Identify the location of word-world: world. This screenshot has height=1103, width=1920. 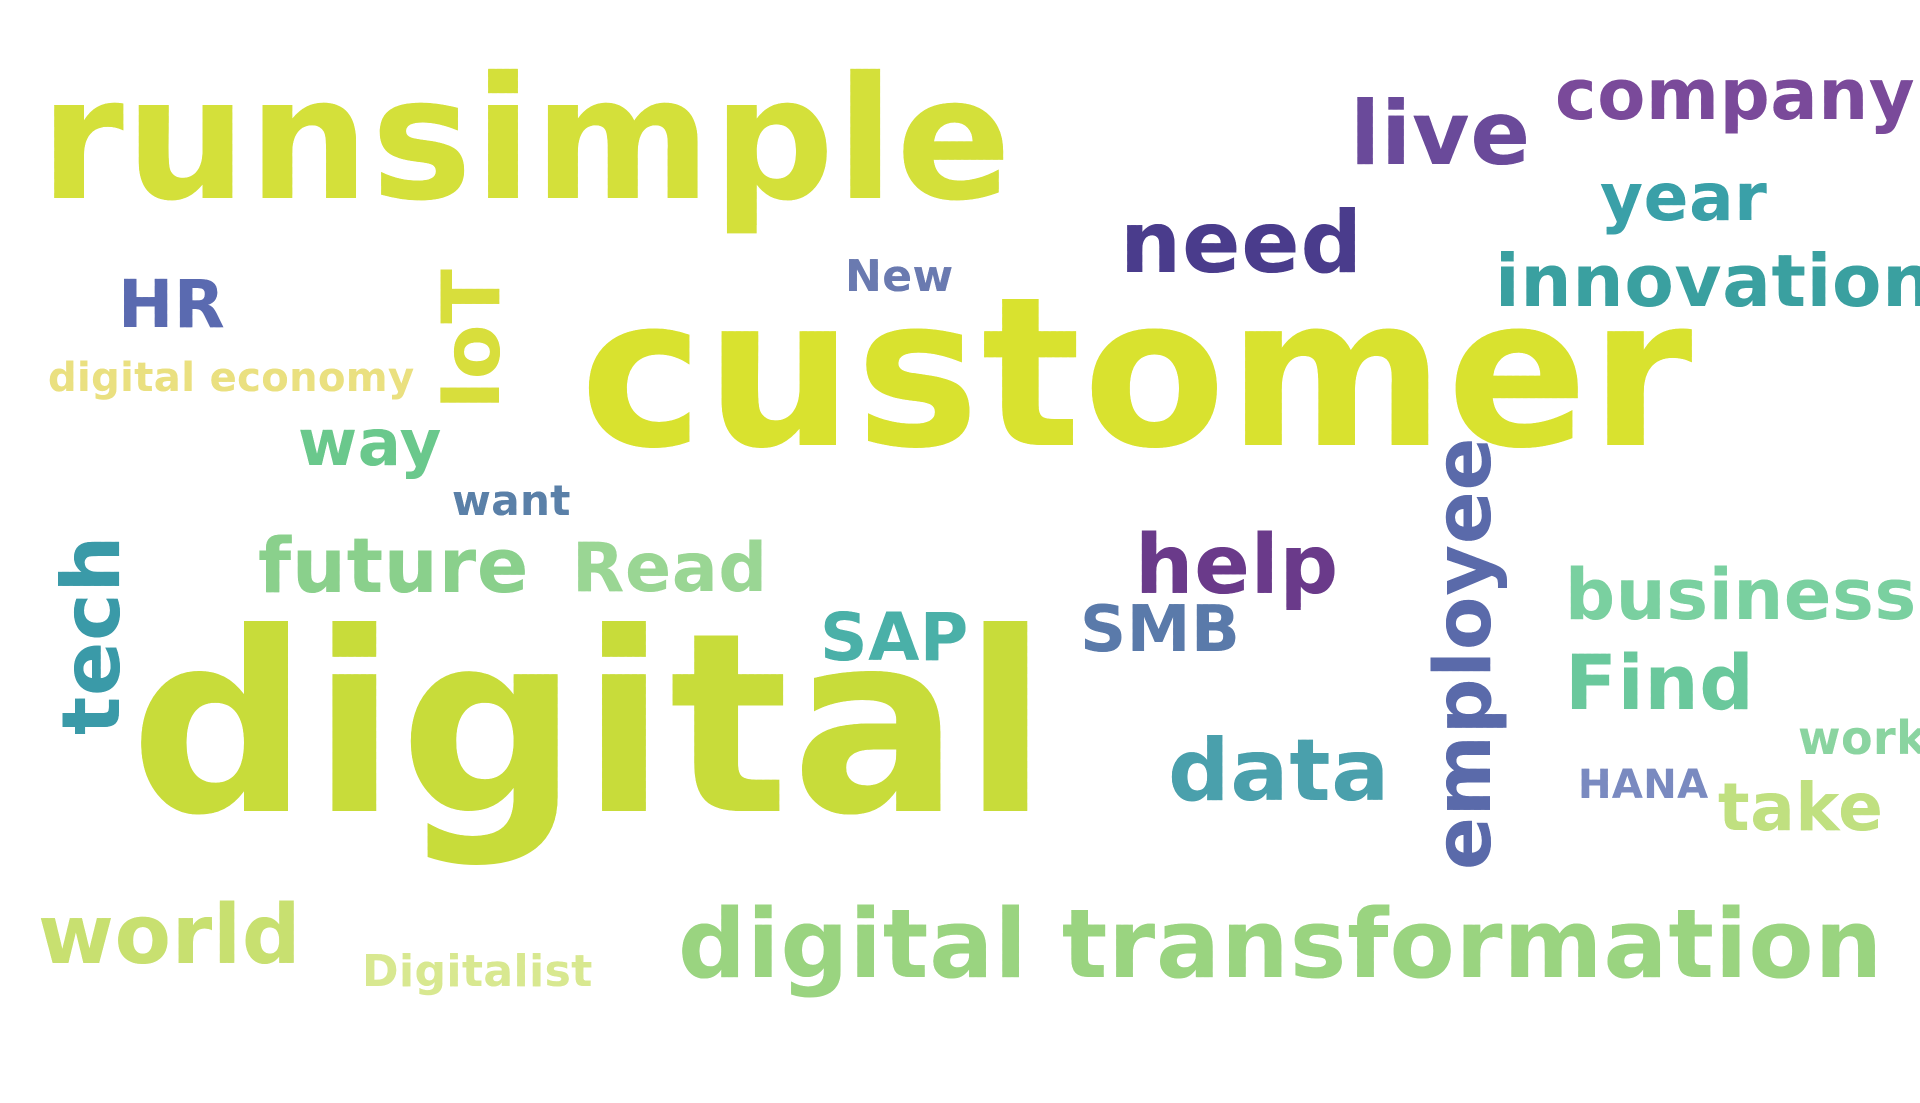
(170, 935).